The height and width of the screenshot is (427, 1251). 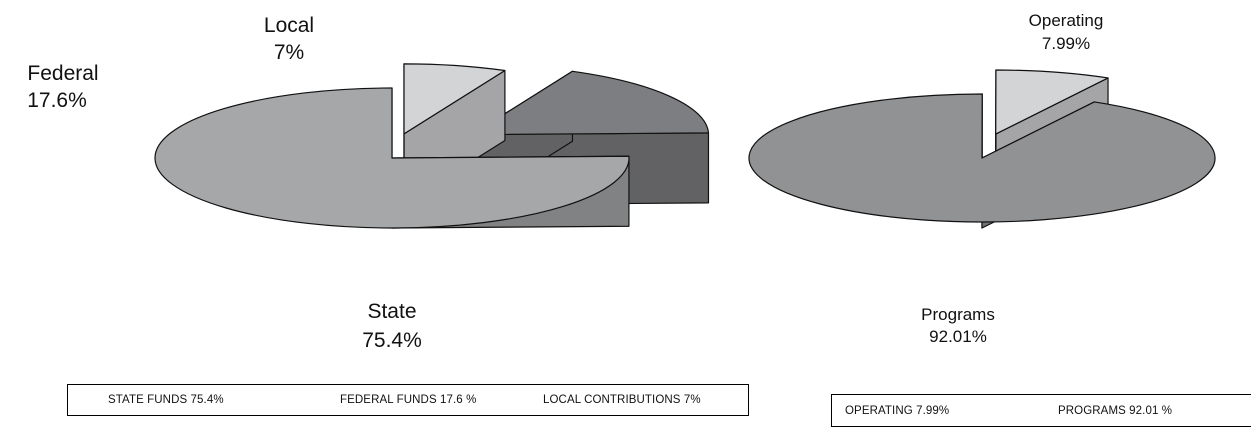 What do you see at coordinates (590, 103) in the screenshot?
I see `pie-slice-federal` at bounding box center [590, 103].